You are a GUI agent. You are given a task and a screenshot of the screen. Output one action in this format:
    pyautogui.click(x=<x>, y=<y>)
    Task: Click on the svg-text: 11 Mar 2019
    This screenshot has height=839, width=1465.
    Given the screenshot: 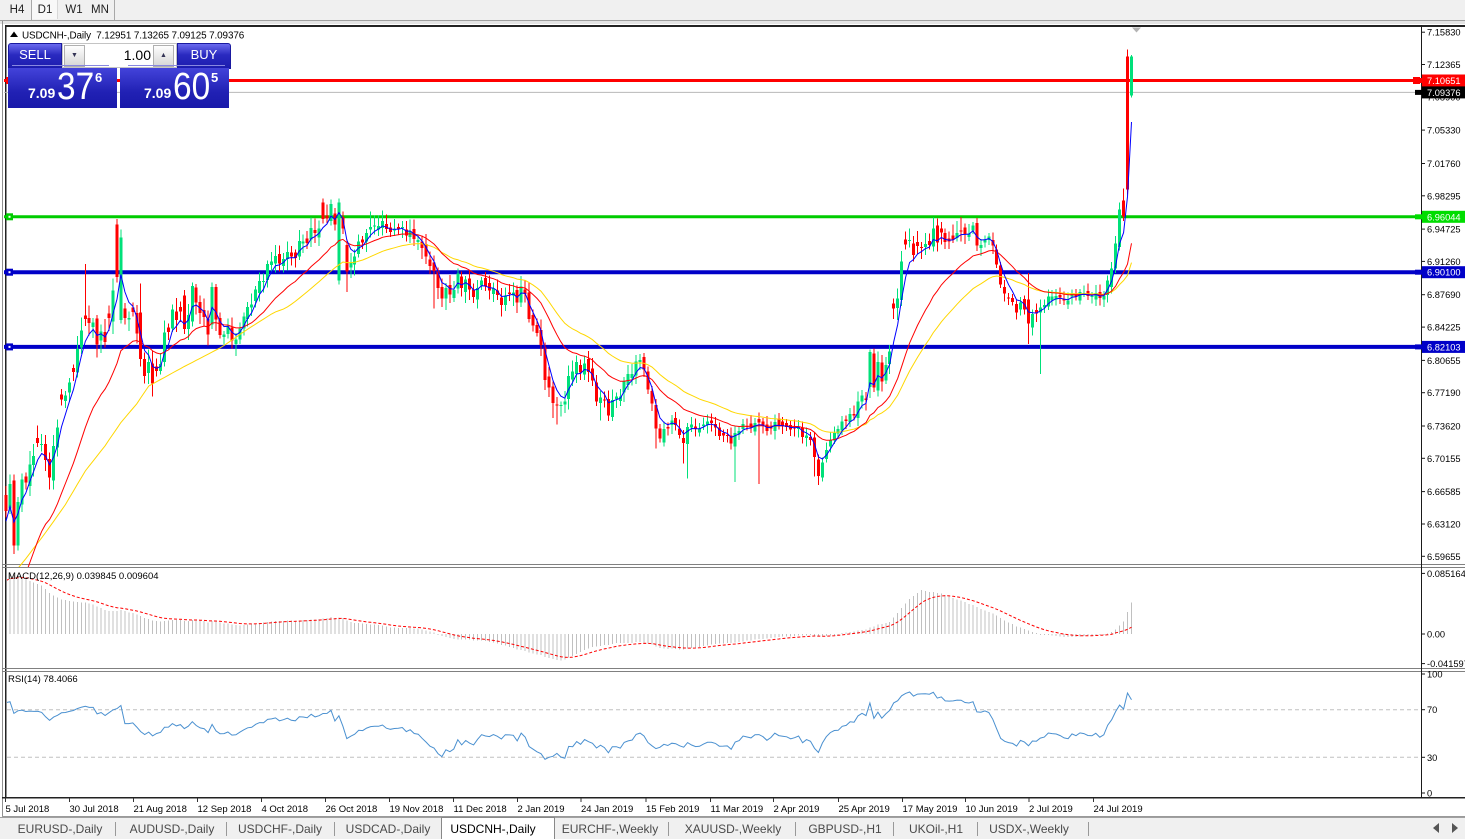 What is the action you would take?
    pyautogui.click(x=737, y=809)
    